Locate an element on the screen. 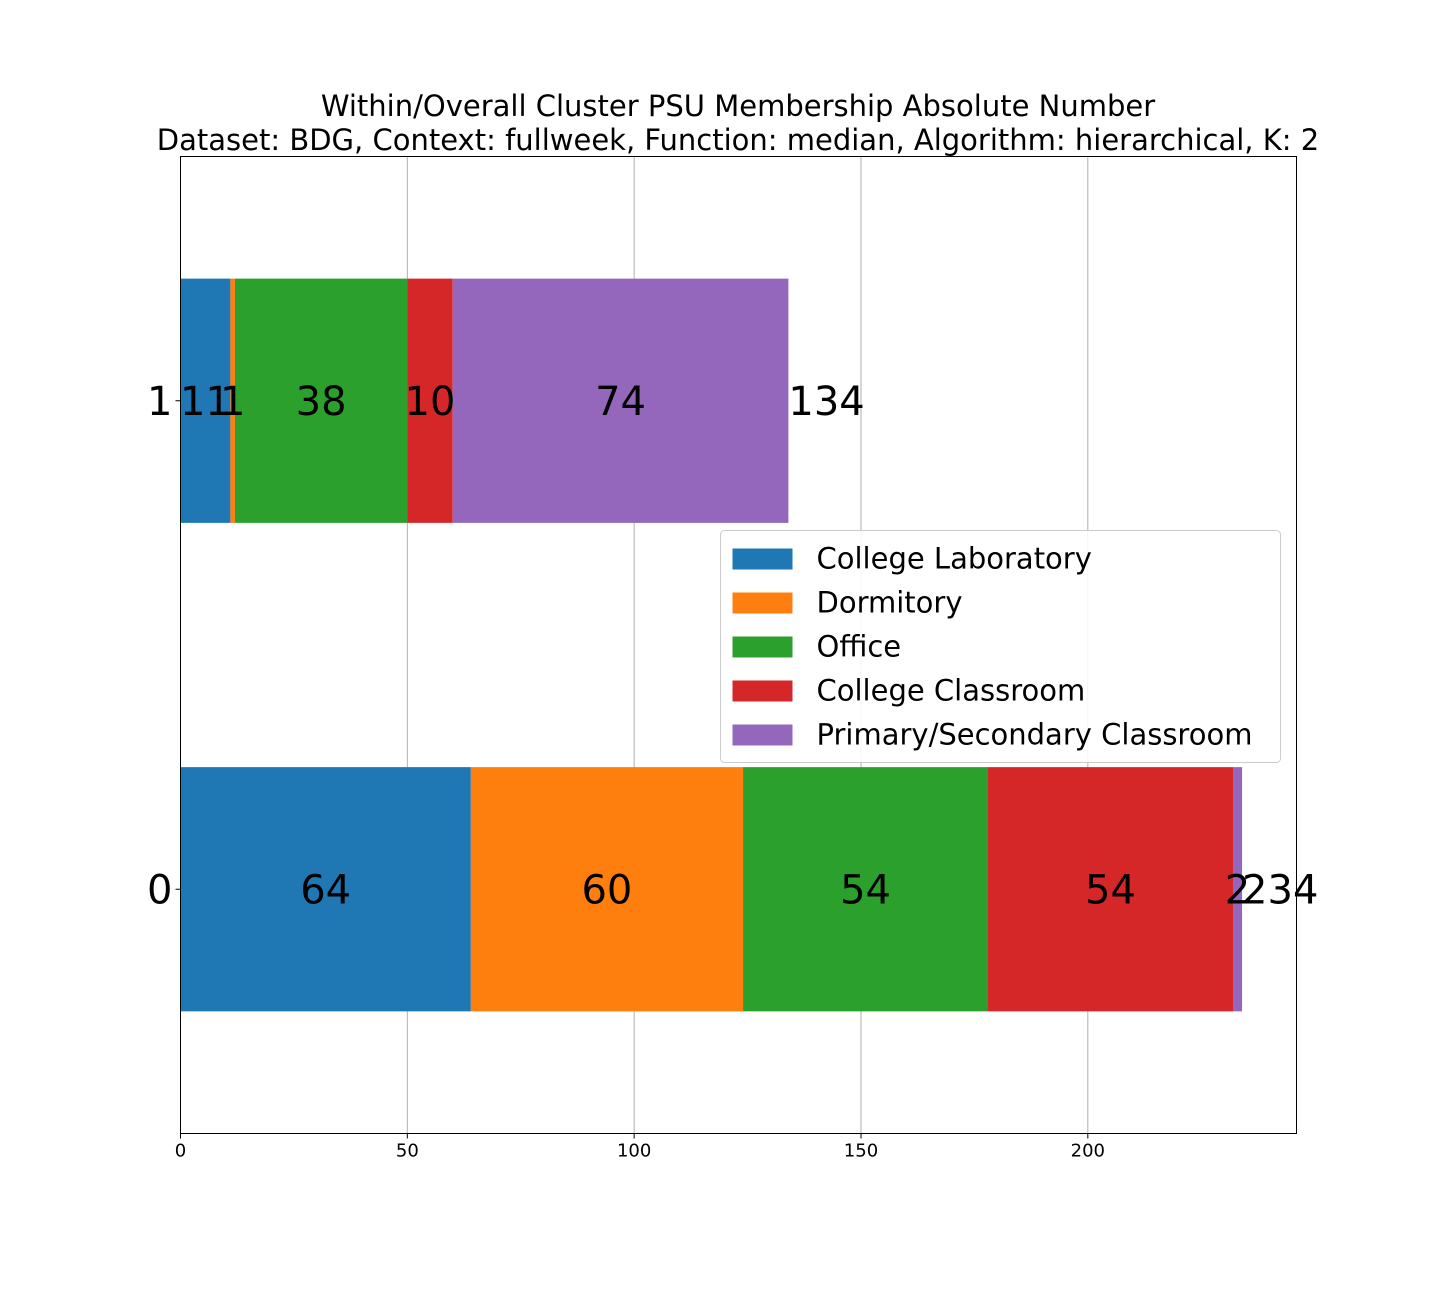 This screenshot has height=1300, width=1440. x-tick-label: 150 is located at coordinates (861, 1151).